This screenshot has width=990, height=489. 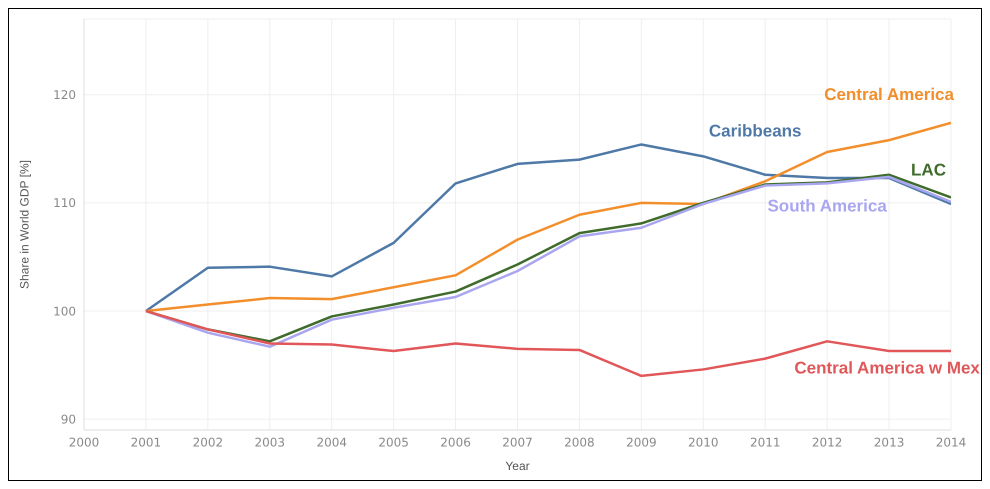 I want to click on x-tick-label: 2002, so click(x=208, y=443).